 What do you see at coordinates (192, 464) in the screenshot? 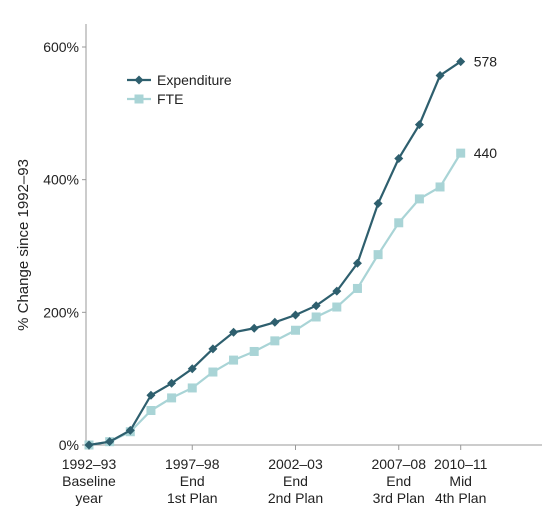
I see `x-tick-label-line: 1997–98` at bounding box center [192, 464].